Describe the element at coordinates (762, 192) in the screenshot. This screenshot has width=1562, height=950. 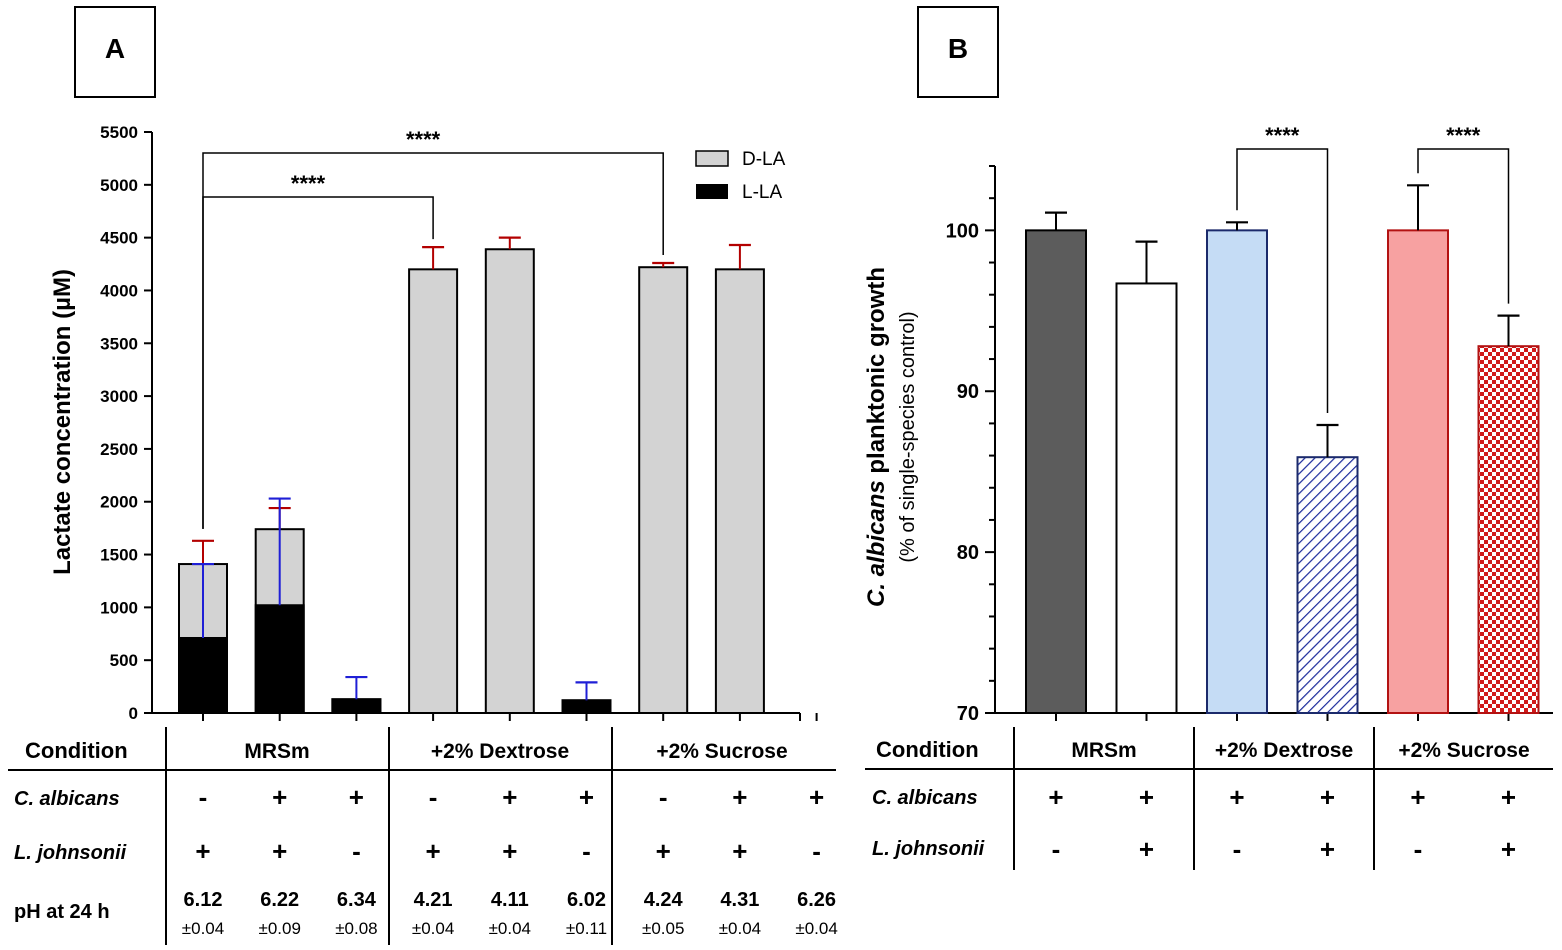
I see `legend-label-l-la: L-LA` at that location.